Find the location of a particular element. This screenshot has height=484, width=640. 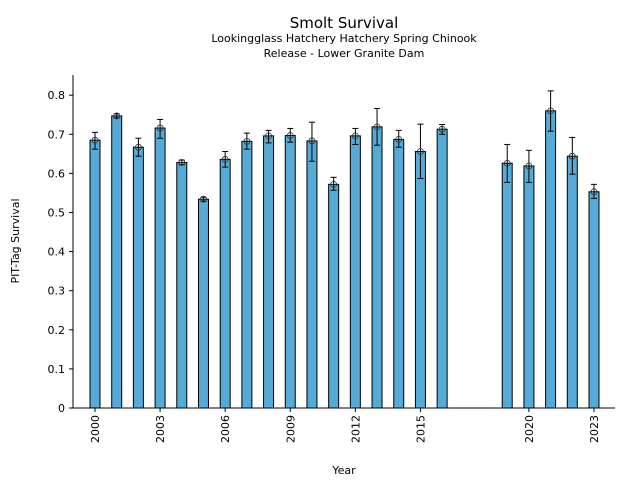

point-marker-2012 is located at coordinates (355, 136).